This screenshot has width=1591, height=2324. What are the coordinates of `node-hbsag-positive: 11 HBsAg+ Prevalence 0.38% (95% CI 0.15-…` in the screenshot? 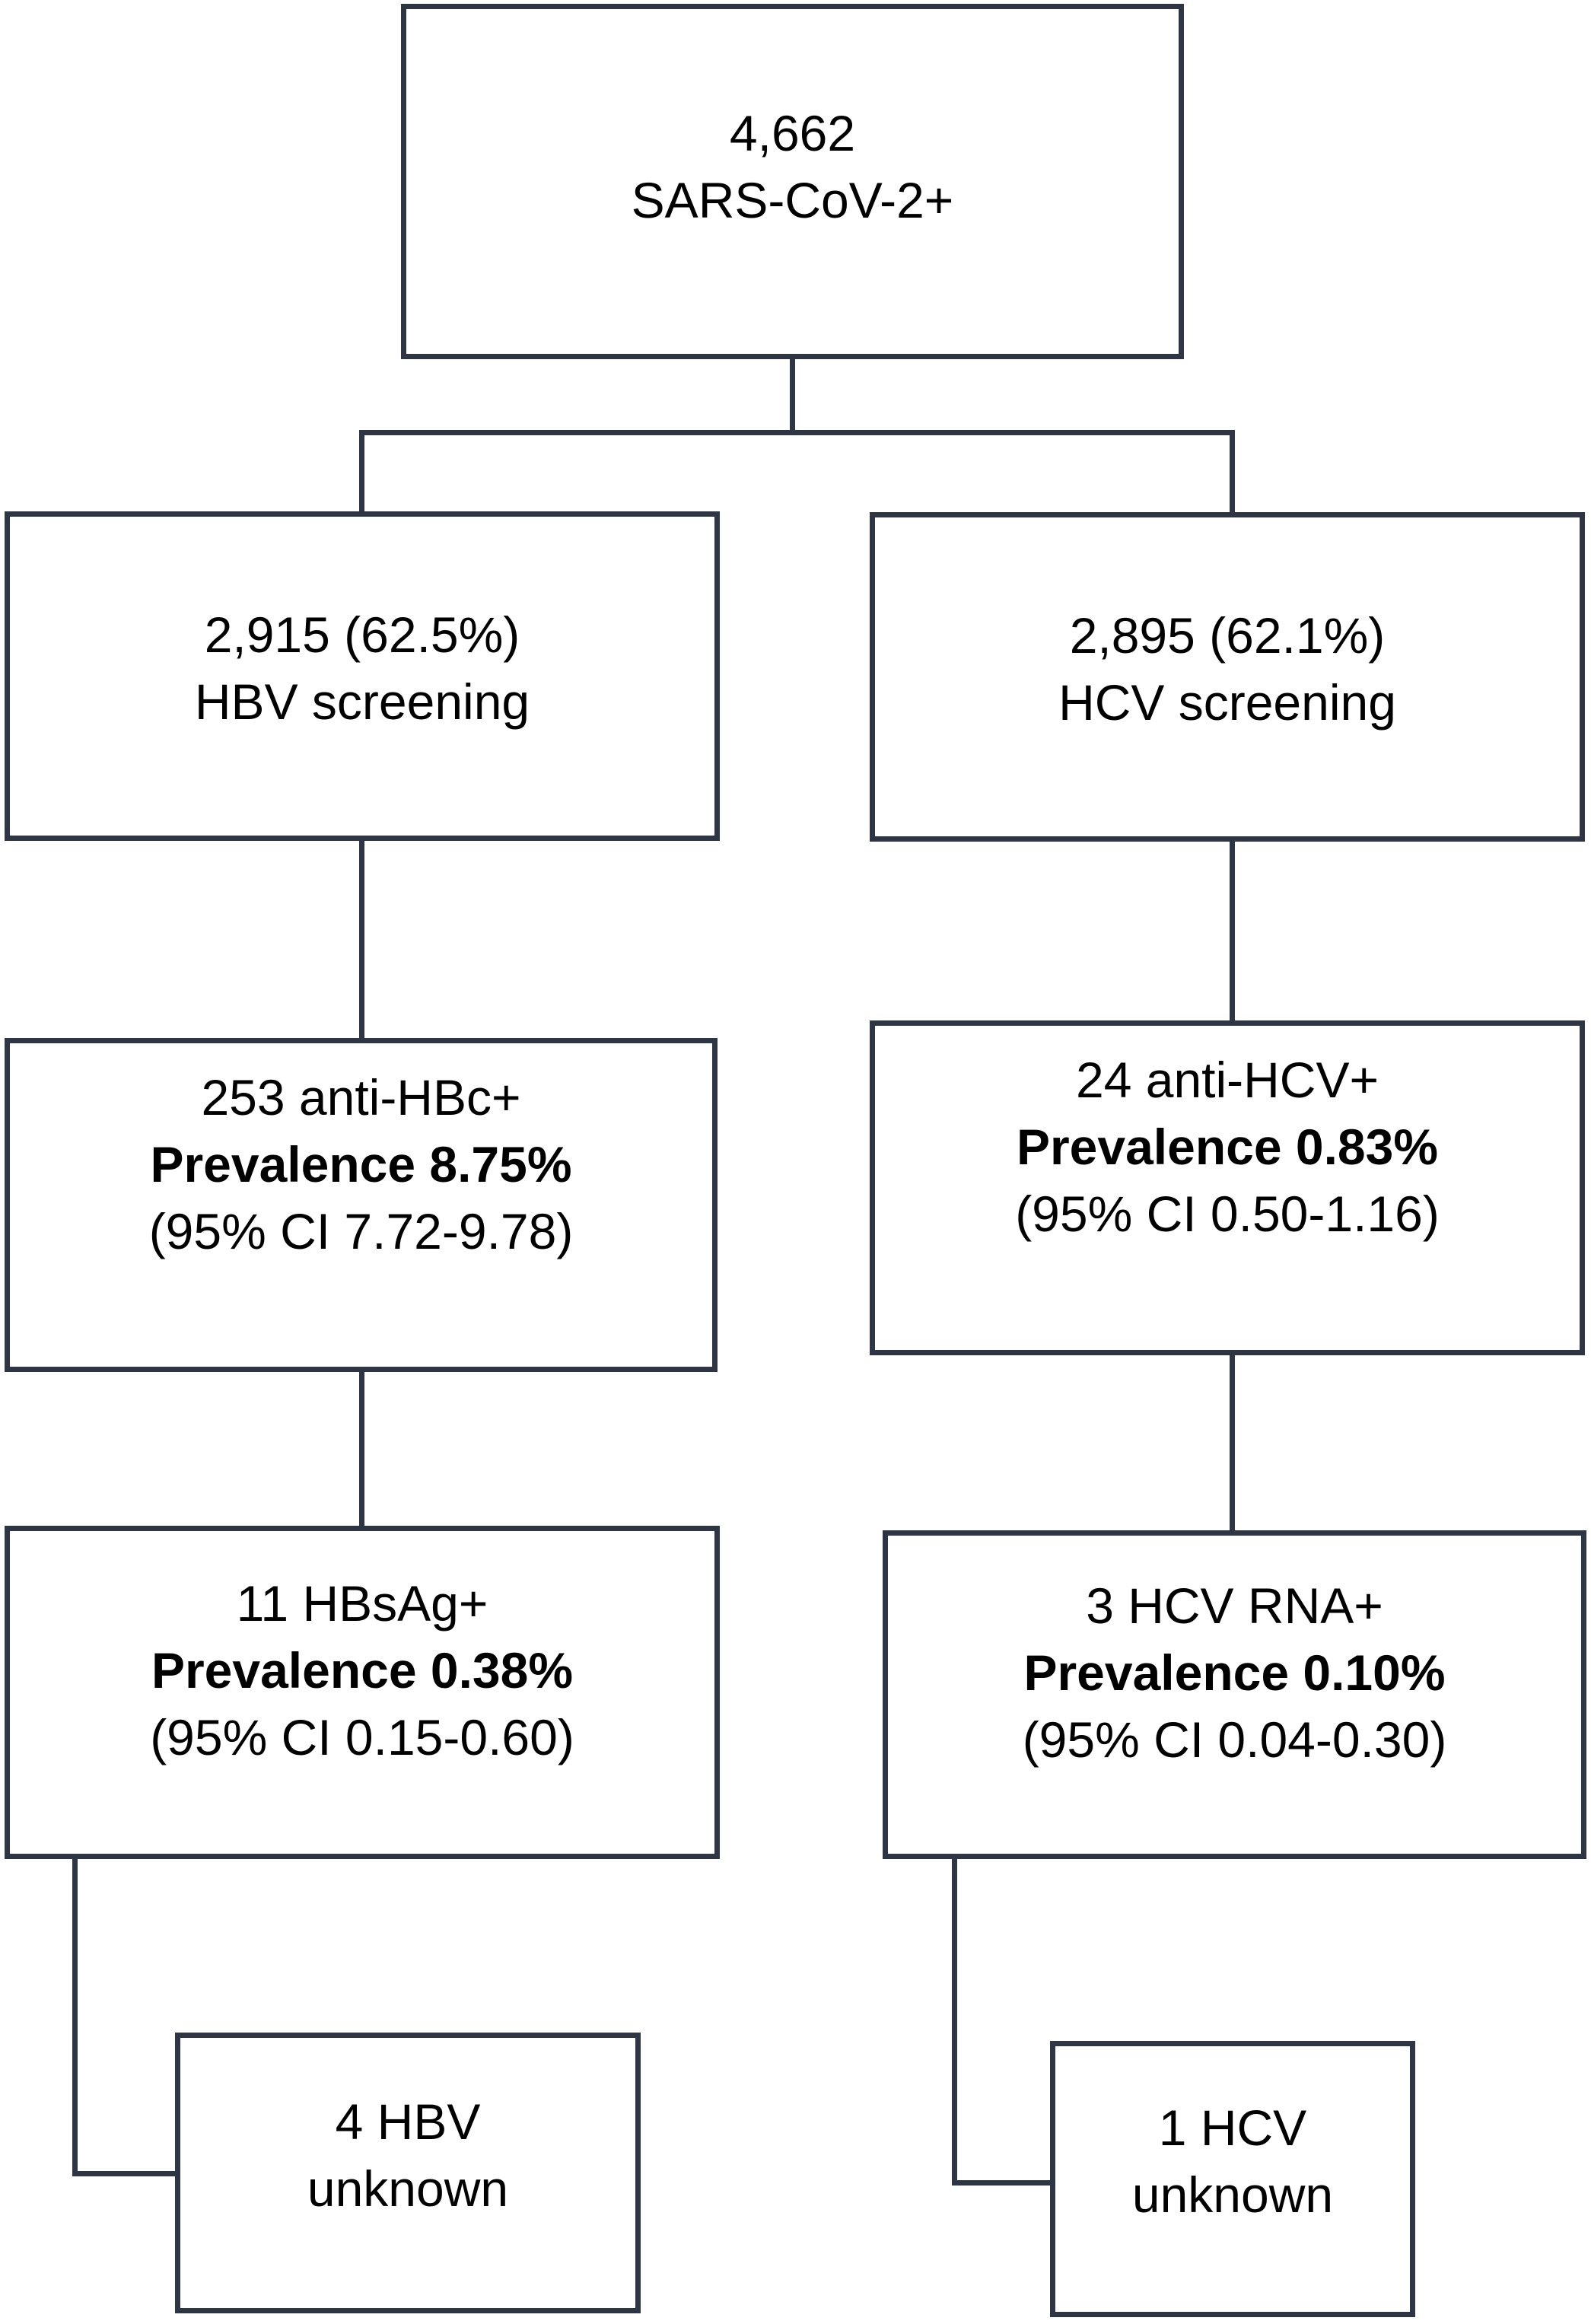 It's located at (362, 1692).